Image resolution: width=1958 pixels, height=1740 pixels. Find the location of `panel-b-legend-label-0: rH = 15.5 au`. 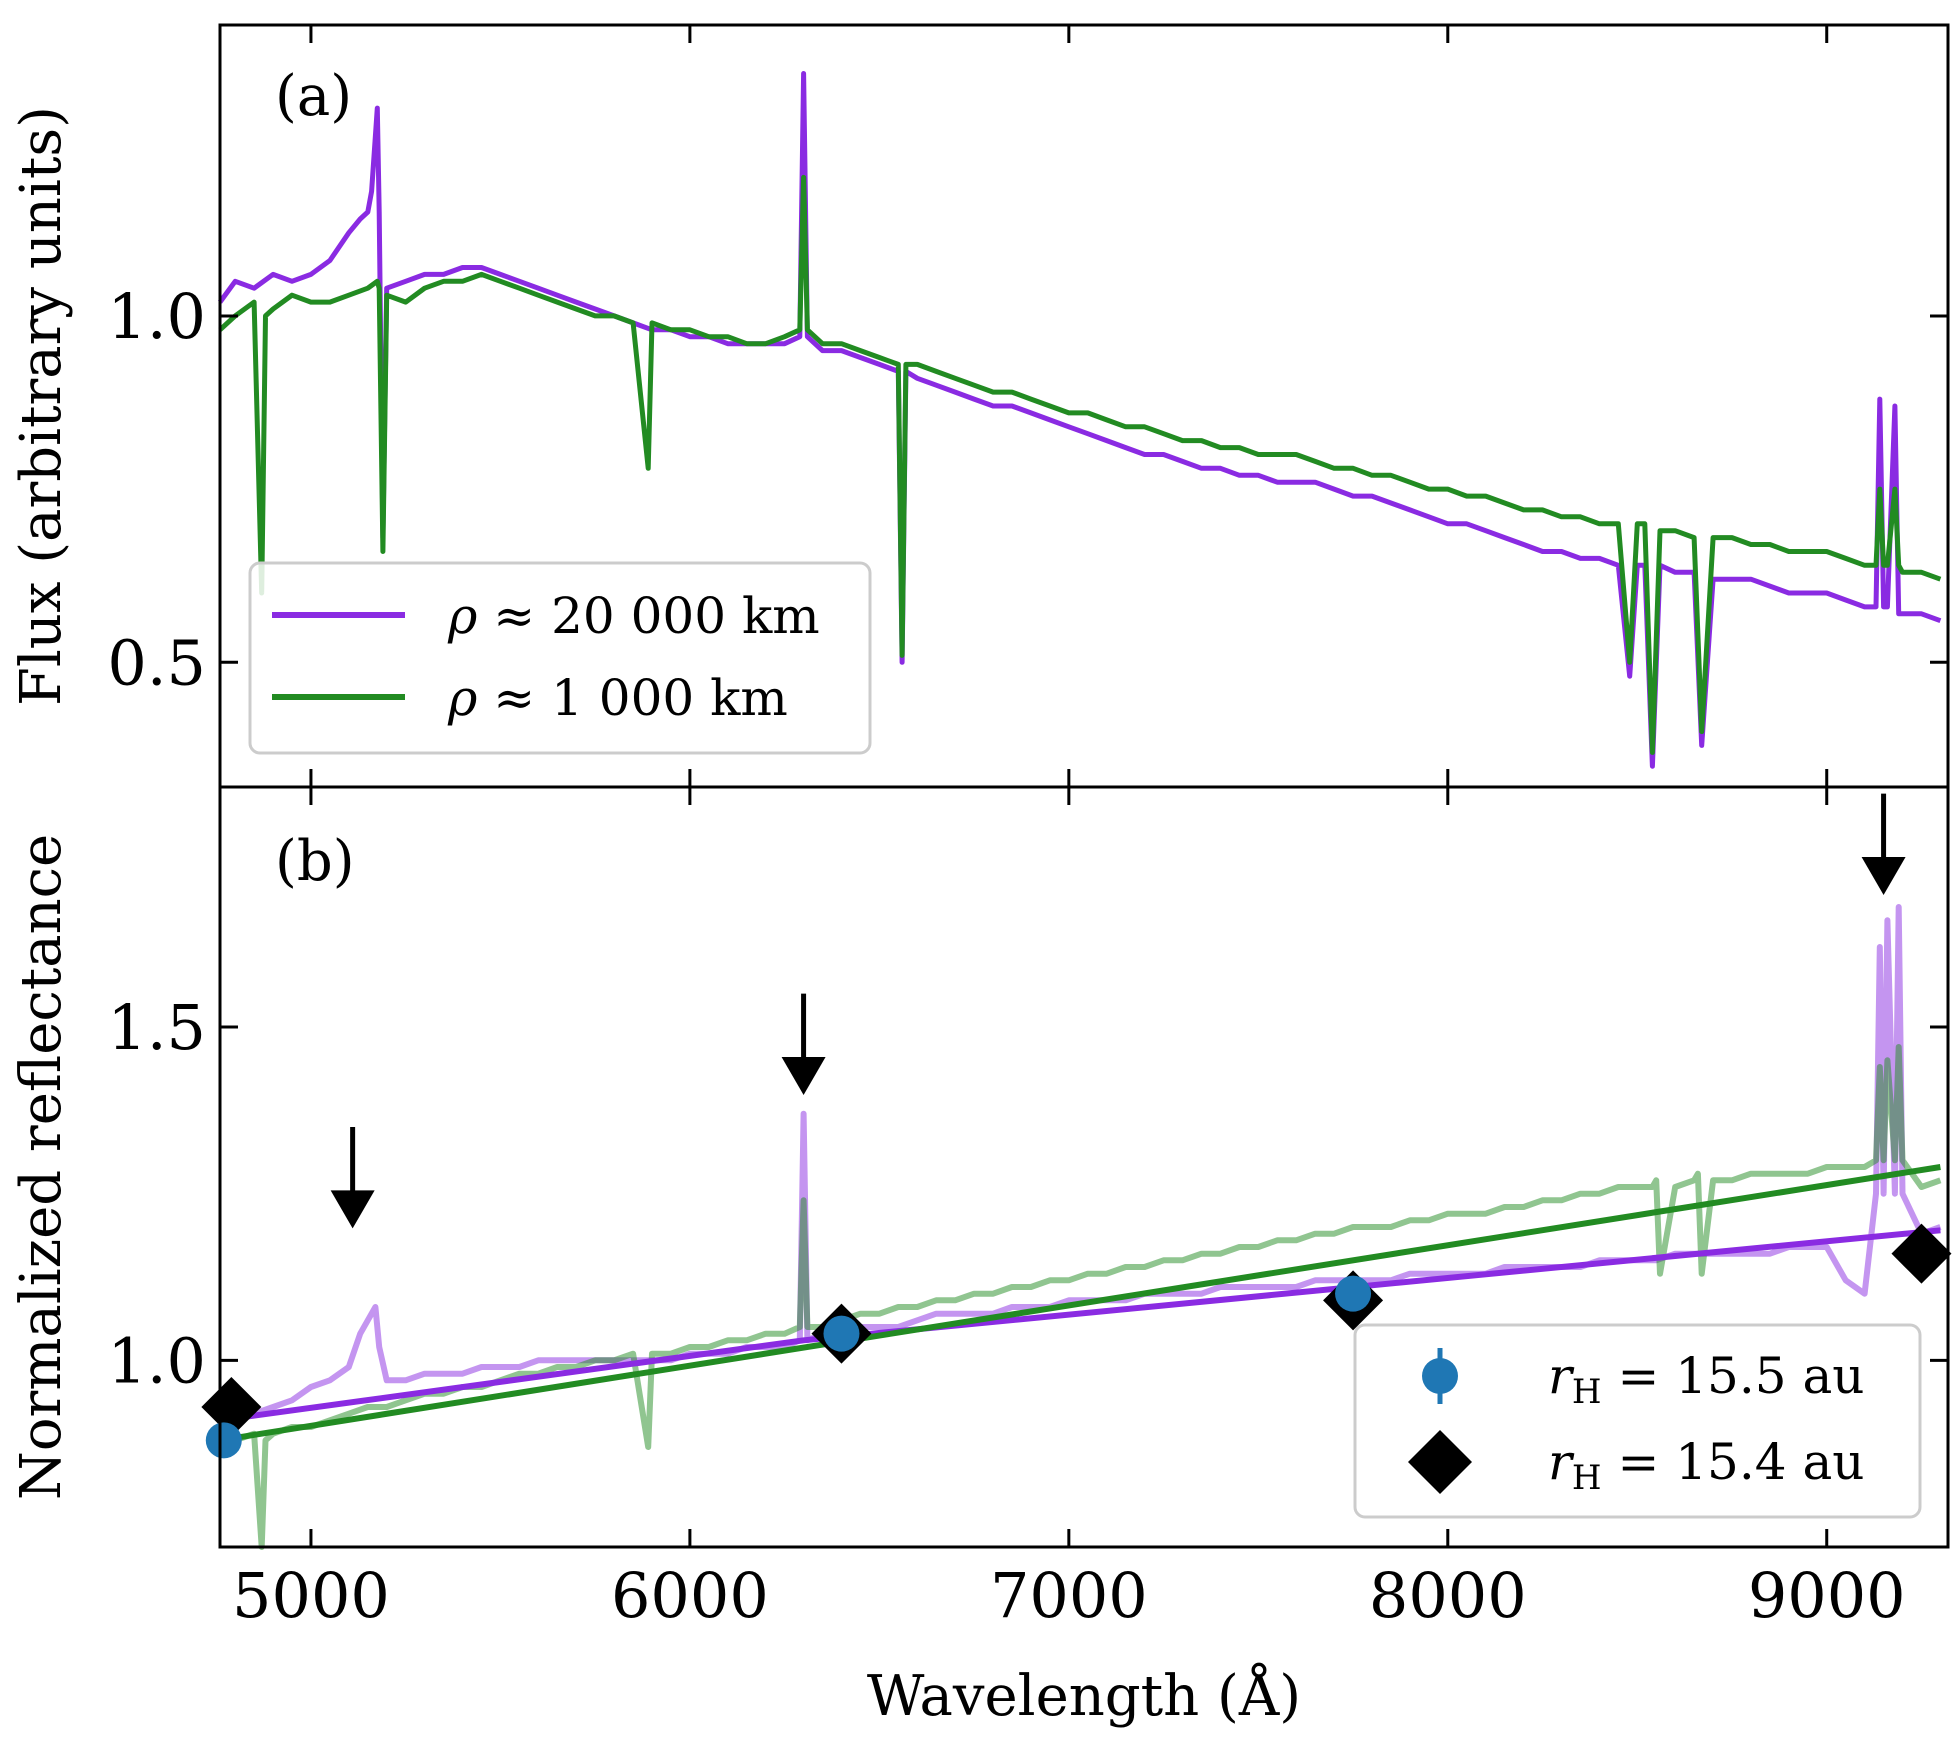

panel-b-legend-label-0: rH = 15.5 au is located at coordinates (1706, 1379).